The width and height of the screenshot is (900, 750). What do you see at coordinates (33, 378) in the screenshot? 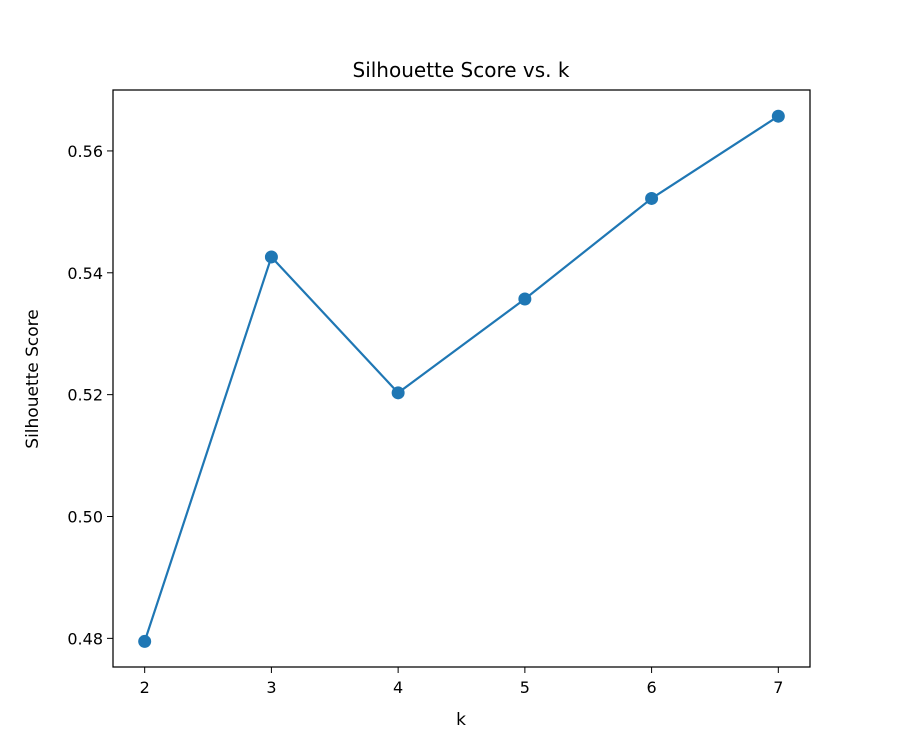
I see `y-axis-label: Silhouette Score` at bounding box center [33, 378].